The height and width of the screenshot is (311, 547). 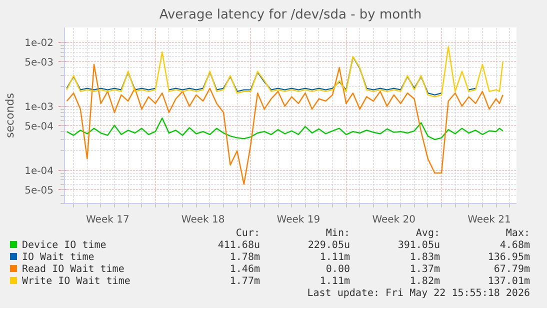 I want to click on y-tick-label: 1e-03, so click(x=39, y=108).